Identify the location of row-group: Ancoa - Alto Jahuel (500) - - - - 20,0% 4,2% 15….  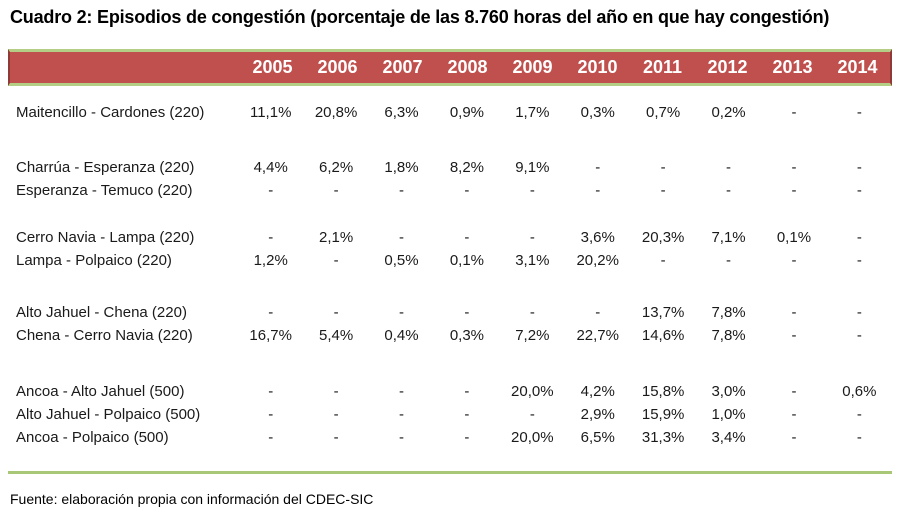
(450, 414).